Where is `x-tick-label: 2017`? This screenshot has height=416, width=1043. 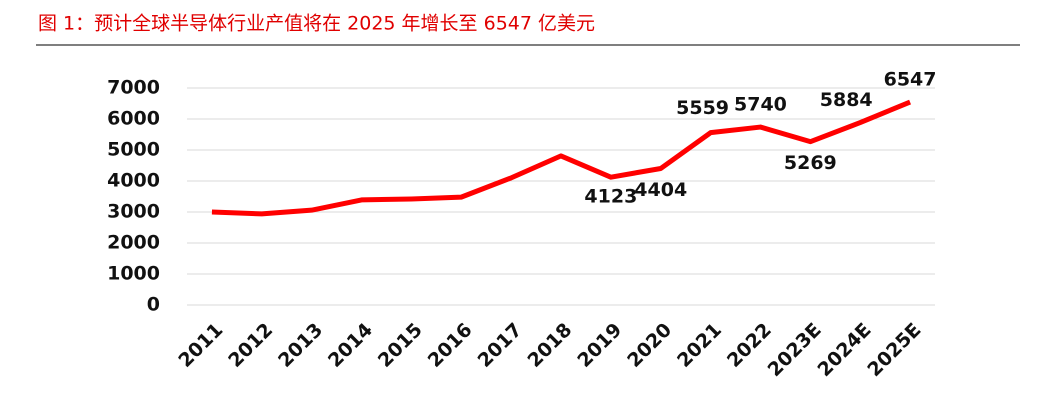 x-tick-label: 2017 is located at coordinates (500, 345).